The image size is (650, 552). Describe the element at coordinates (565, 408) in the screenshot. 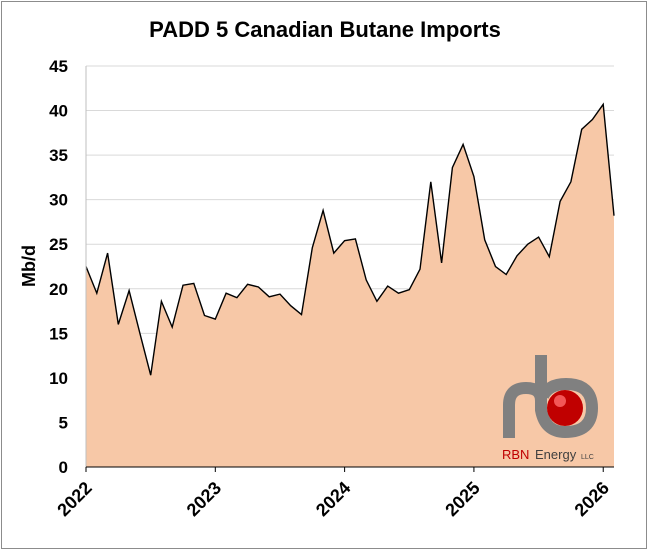

I see `logo-red-sphere` at that location.